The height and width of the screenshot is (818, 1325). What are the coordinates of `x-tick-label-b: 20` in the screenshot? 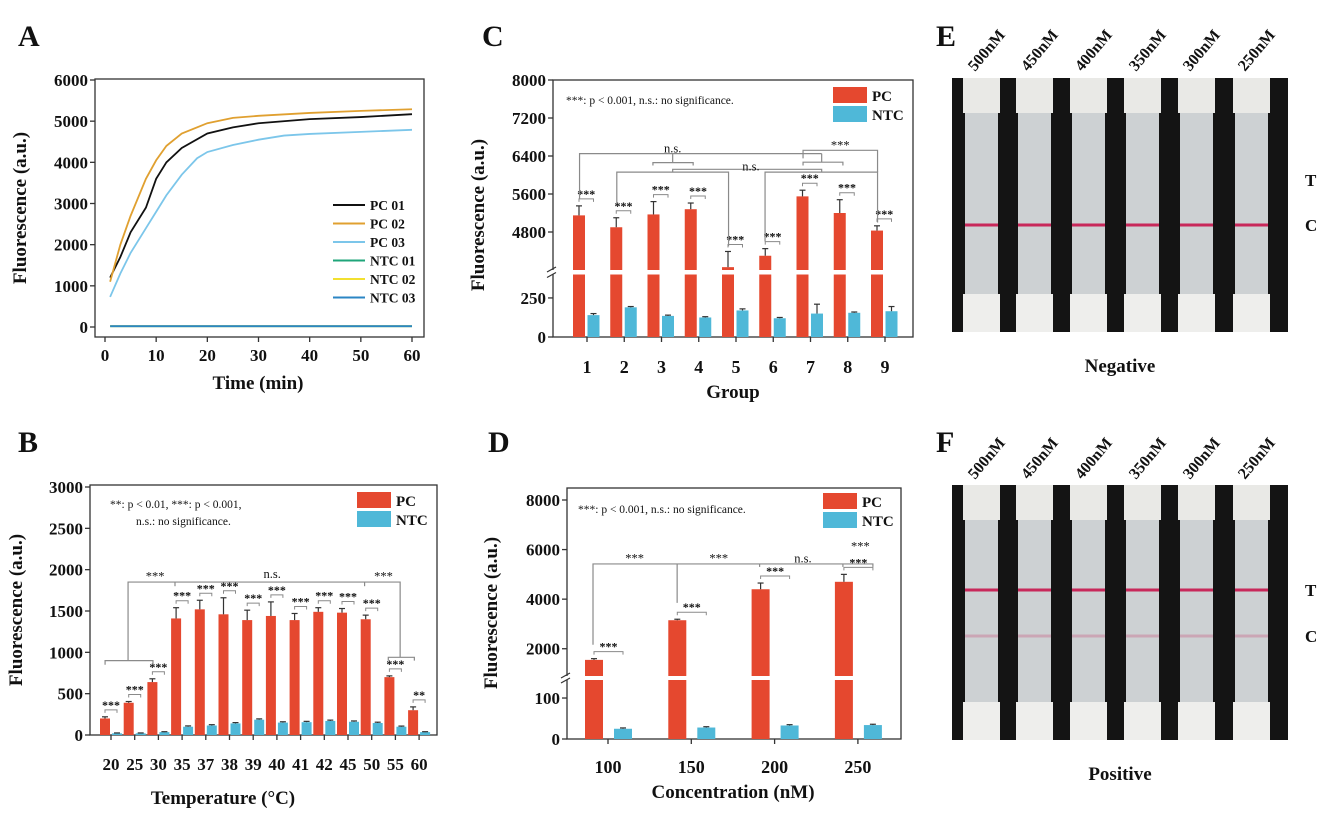 It's located at (111, 764).